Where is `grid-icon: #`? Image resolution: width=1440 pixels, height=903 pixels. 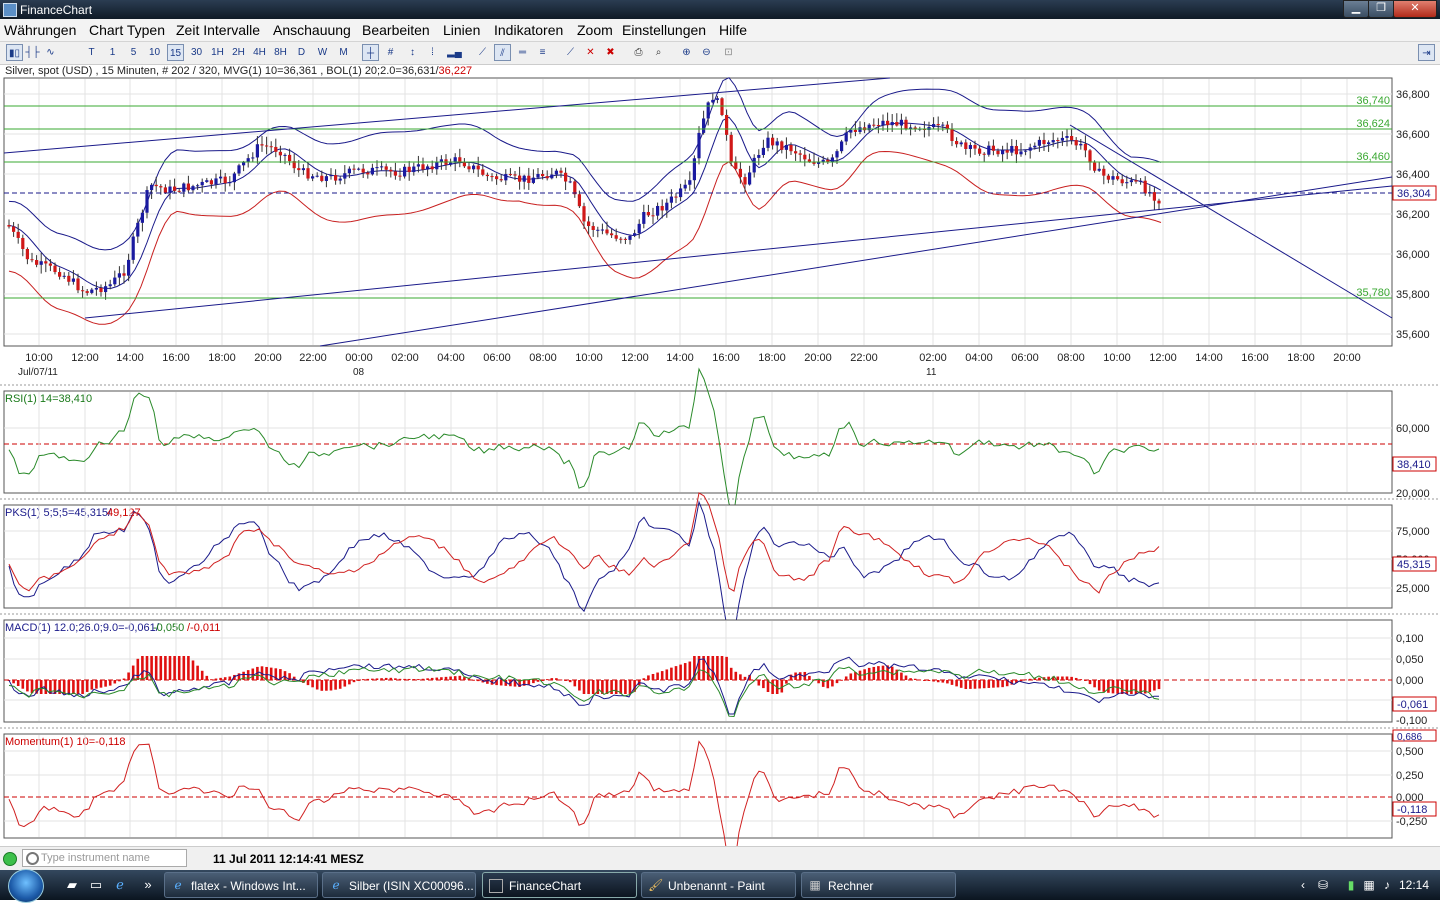 grid-icon: # is located at coordinates (390, 52).